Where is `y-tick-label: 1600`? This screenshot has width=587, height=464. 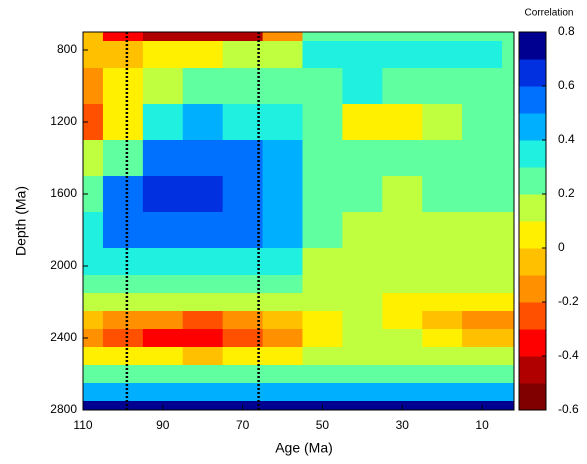
y-tick-label: 1600 is located at coordinates (63, 193).